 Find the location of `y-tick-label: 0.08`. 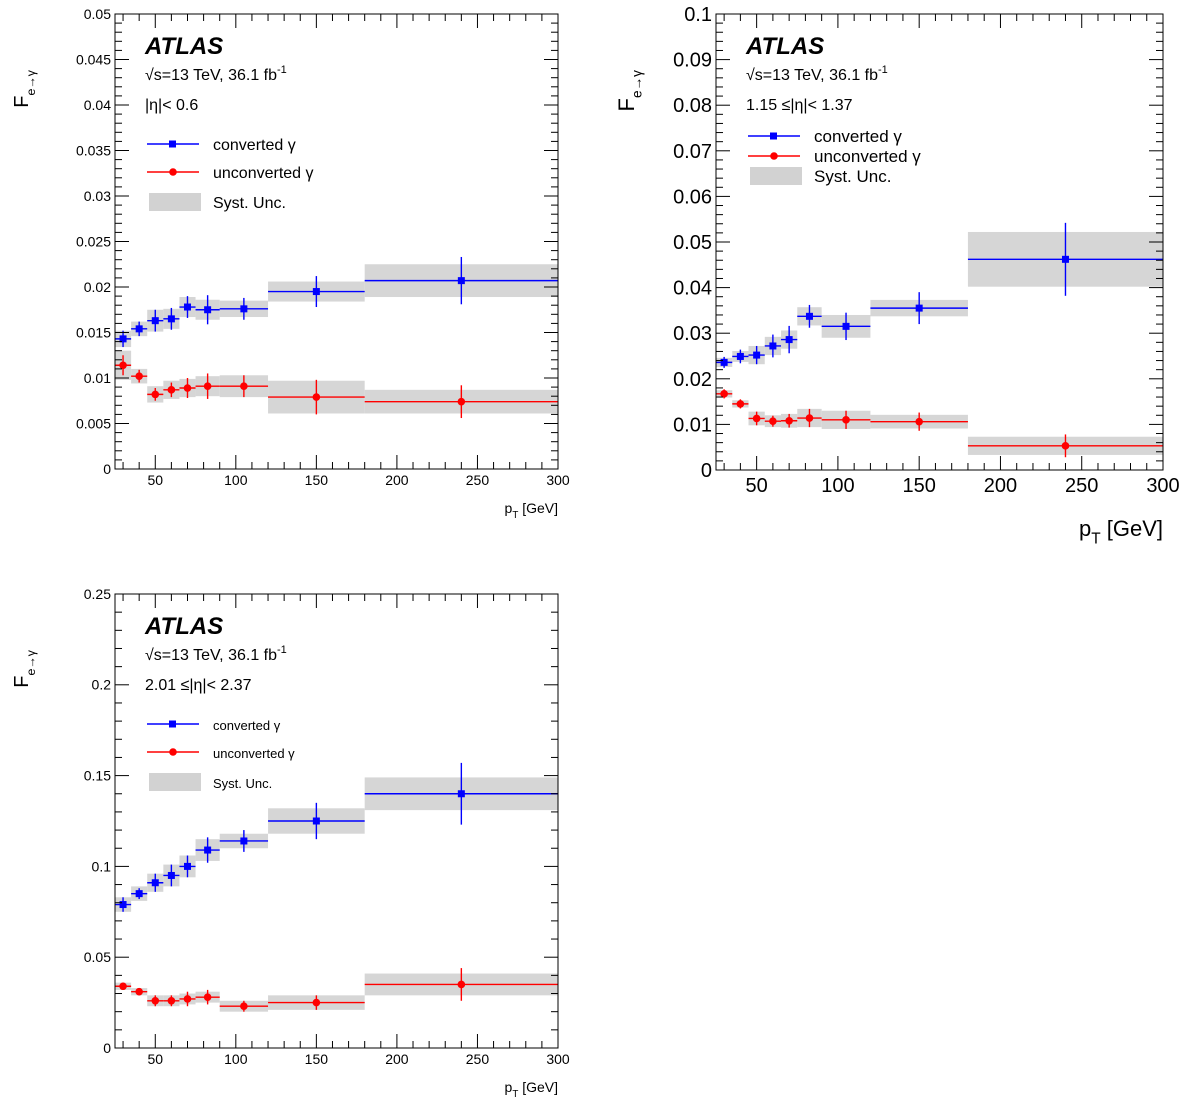

y-tick-label: 0.08 is located at coordinates (692, 106).